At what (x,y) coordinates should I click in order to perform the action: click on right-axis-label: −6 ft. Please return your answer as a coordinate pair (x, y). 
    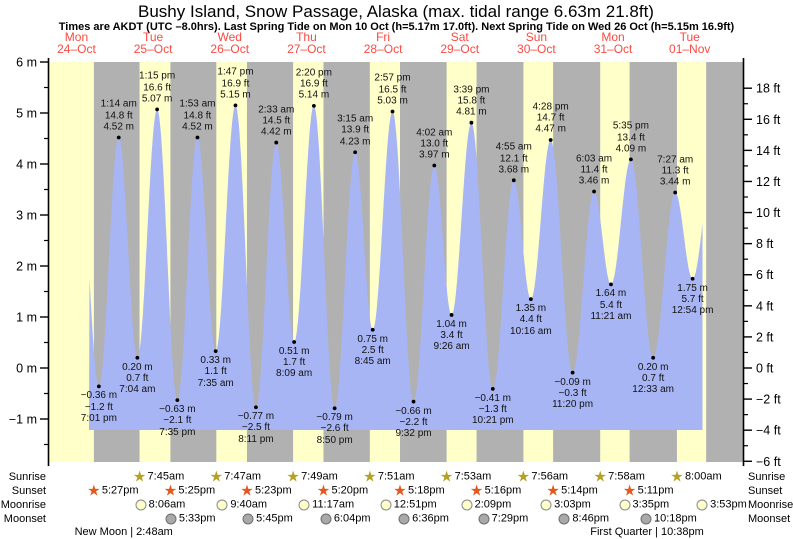
    Looking at the image, I should click on (768, 462).